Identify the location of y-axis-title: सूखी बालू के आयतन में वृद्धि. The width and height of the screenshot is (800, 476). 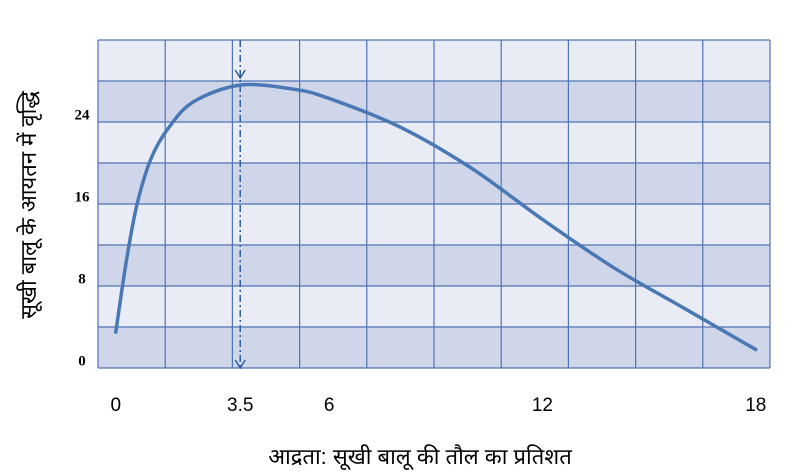
(29, 205).